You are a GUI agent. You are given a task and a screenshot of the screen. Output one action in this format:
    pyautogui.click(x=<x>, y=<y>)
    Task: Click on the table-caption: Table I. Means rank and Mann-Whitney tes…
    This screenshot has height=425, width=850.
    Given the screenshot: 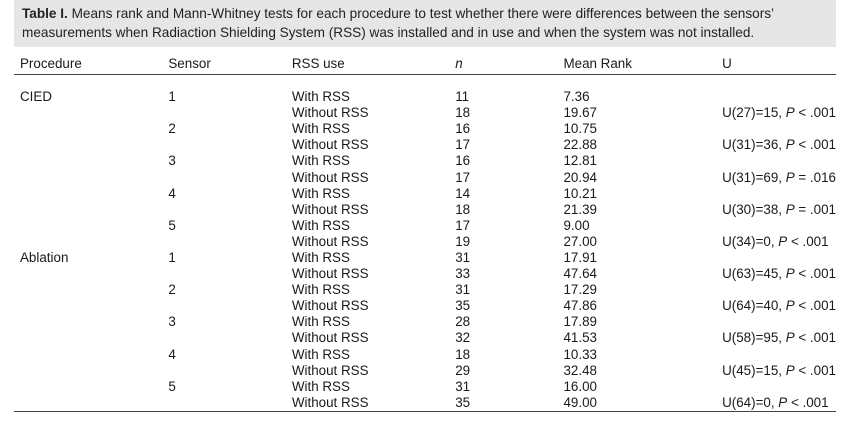 What is the action you would take?
    pyautogui.click(x=425, y=23)
    